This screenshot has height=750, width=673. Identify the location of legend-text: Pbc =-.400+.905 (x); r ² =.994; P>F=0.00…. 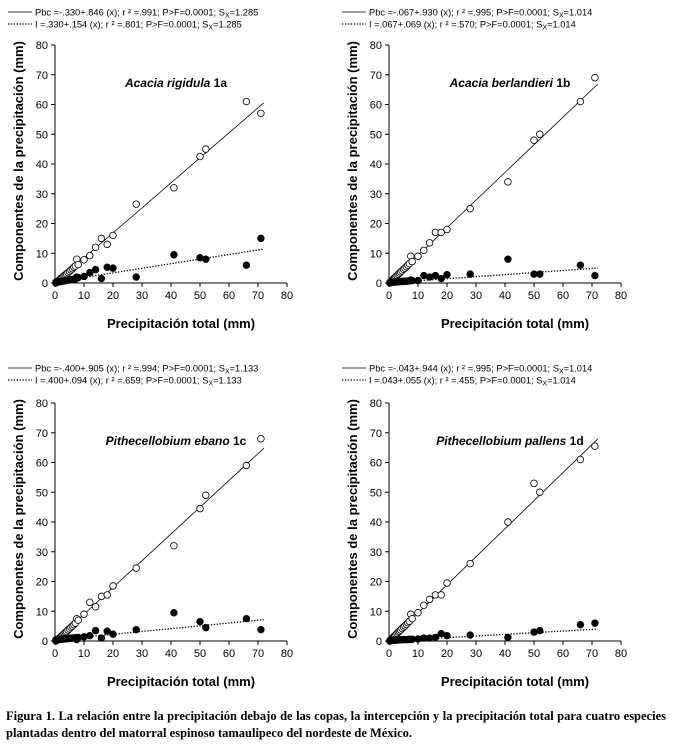
(146, 370).